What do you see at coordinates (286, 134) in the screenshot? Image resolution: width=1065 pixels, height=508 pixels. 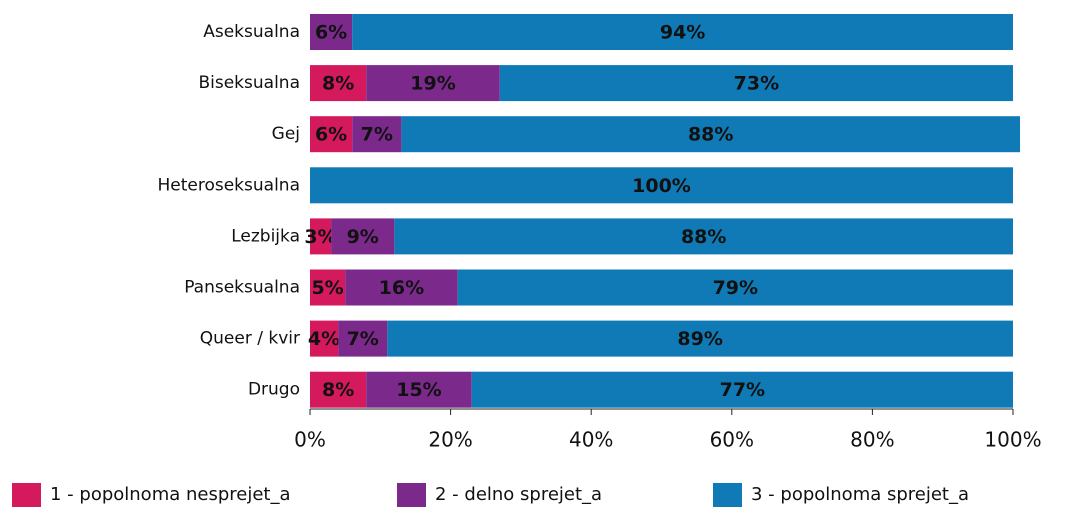 I see `category-label: Gej` at bounding box center [286, 134].